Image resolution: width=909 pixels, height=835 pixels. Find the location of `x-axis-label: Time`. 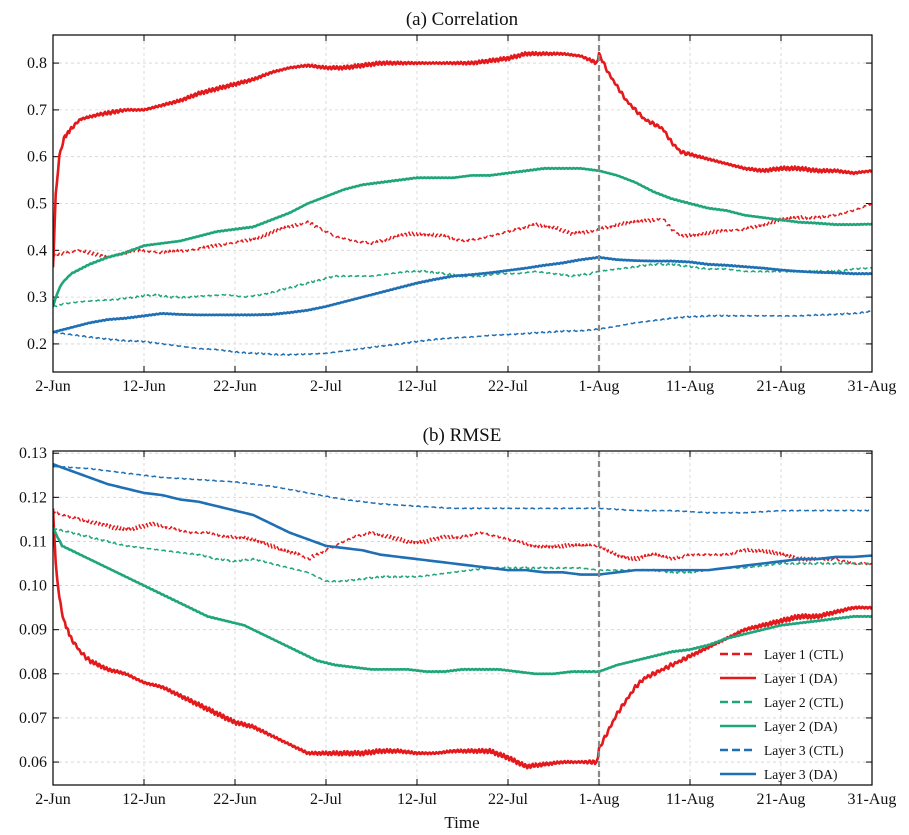

x-axis-label: Time is located at coordinates (461, 822).